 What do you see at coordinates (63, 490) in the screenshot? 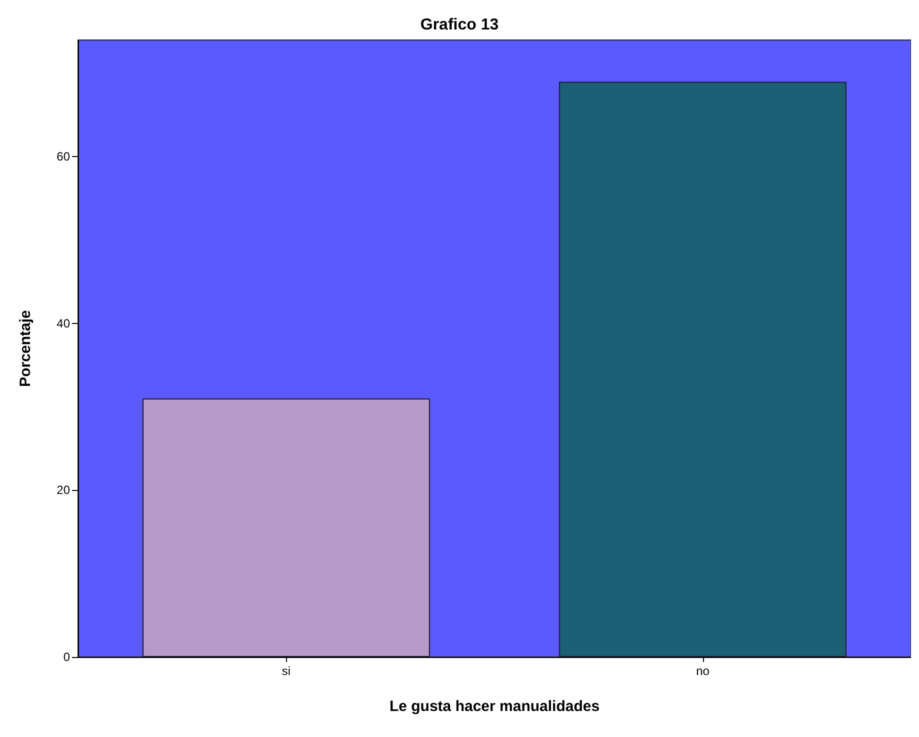
I see `y-tick-label: 20` at bounding box center [63, 490].